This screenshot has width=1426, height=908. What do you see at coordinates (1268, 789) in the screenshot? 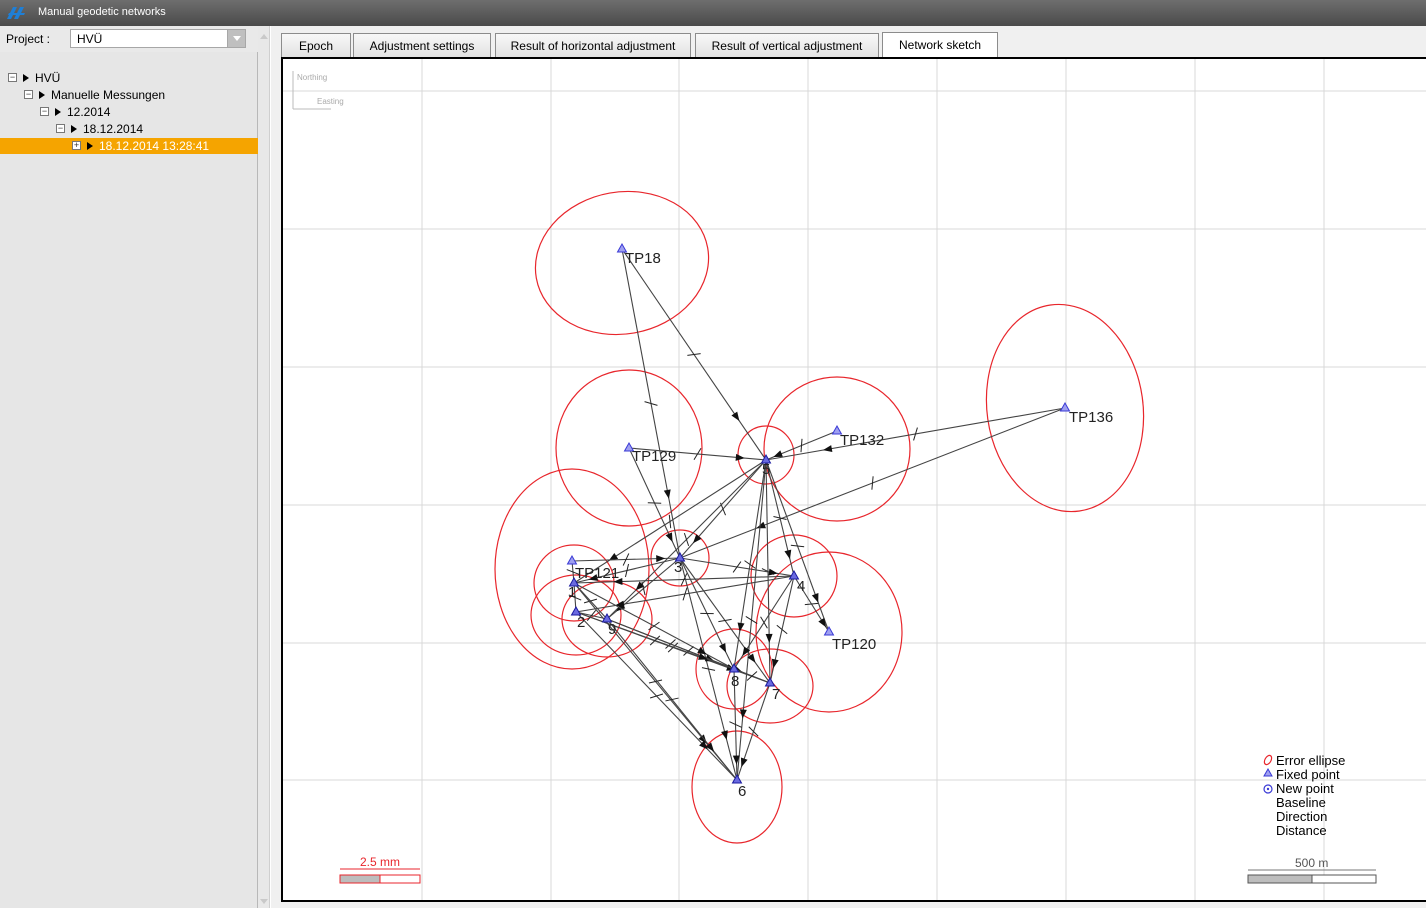
I see `new-point-dot` at bounding box center [1268, 789].